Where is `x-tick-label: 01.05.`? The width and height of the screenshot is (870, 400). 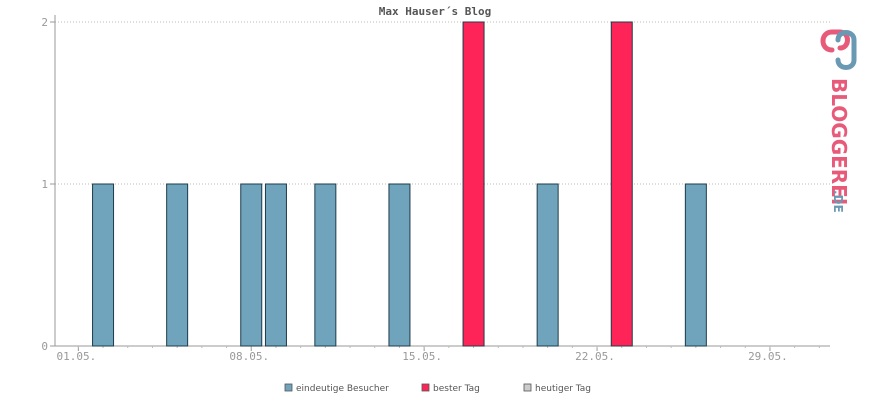 x-tick-label: 01.05. is located at coordinates (76, 356).